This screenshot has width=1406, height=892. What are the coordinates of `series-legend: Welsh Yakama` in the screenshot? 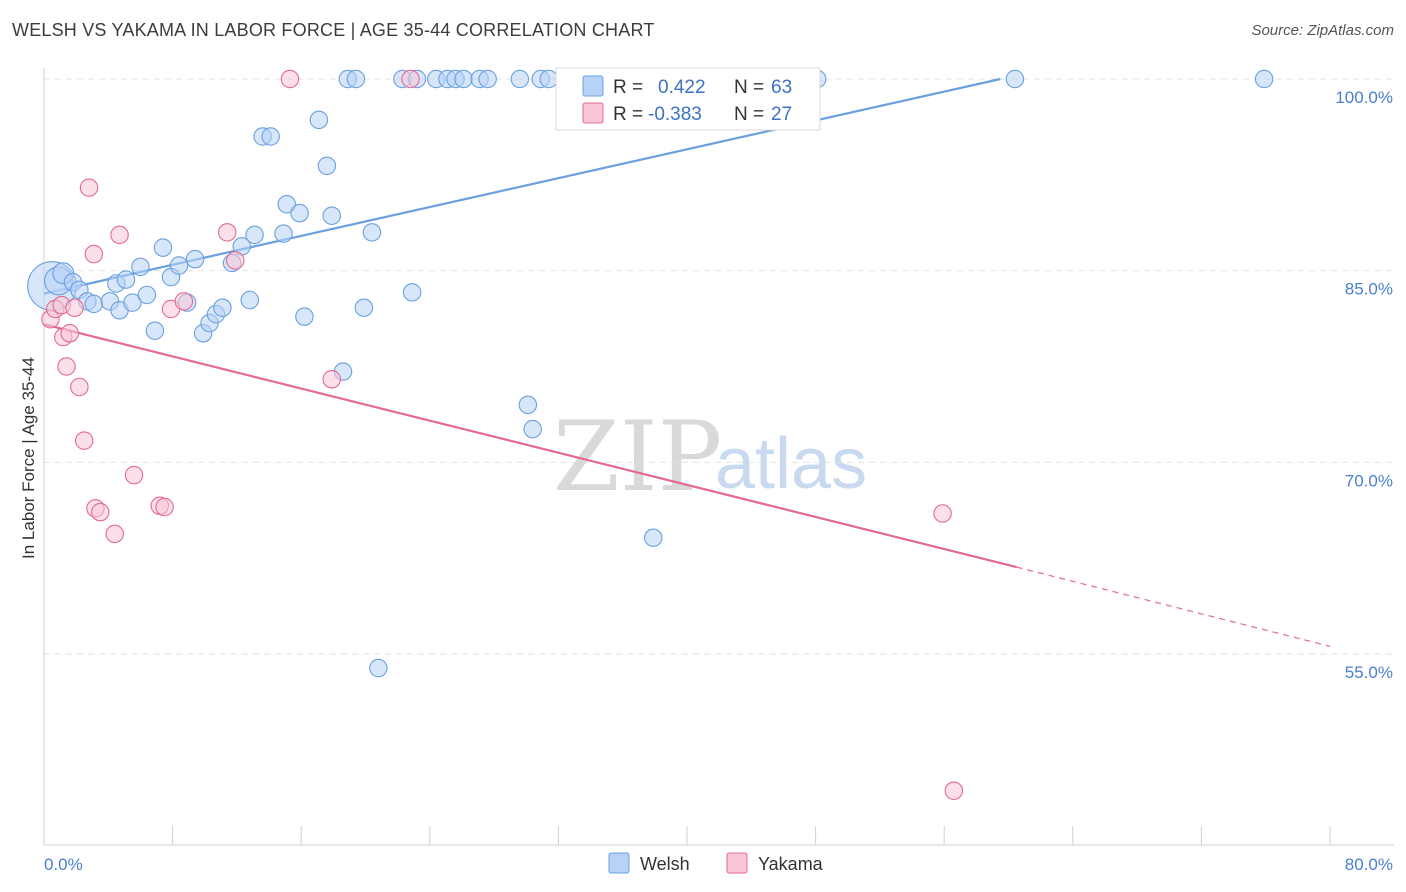 It's located at (716, 863).